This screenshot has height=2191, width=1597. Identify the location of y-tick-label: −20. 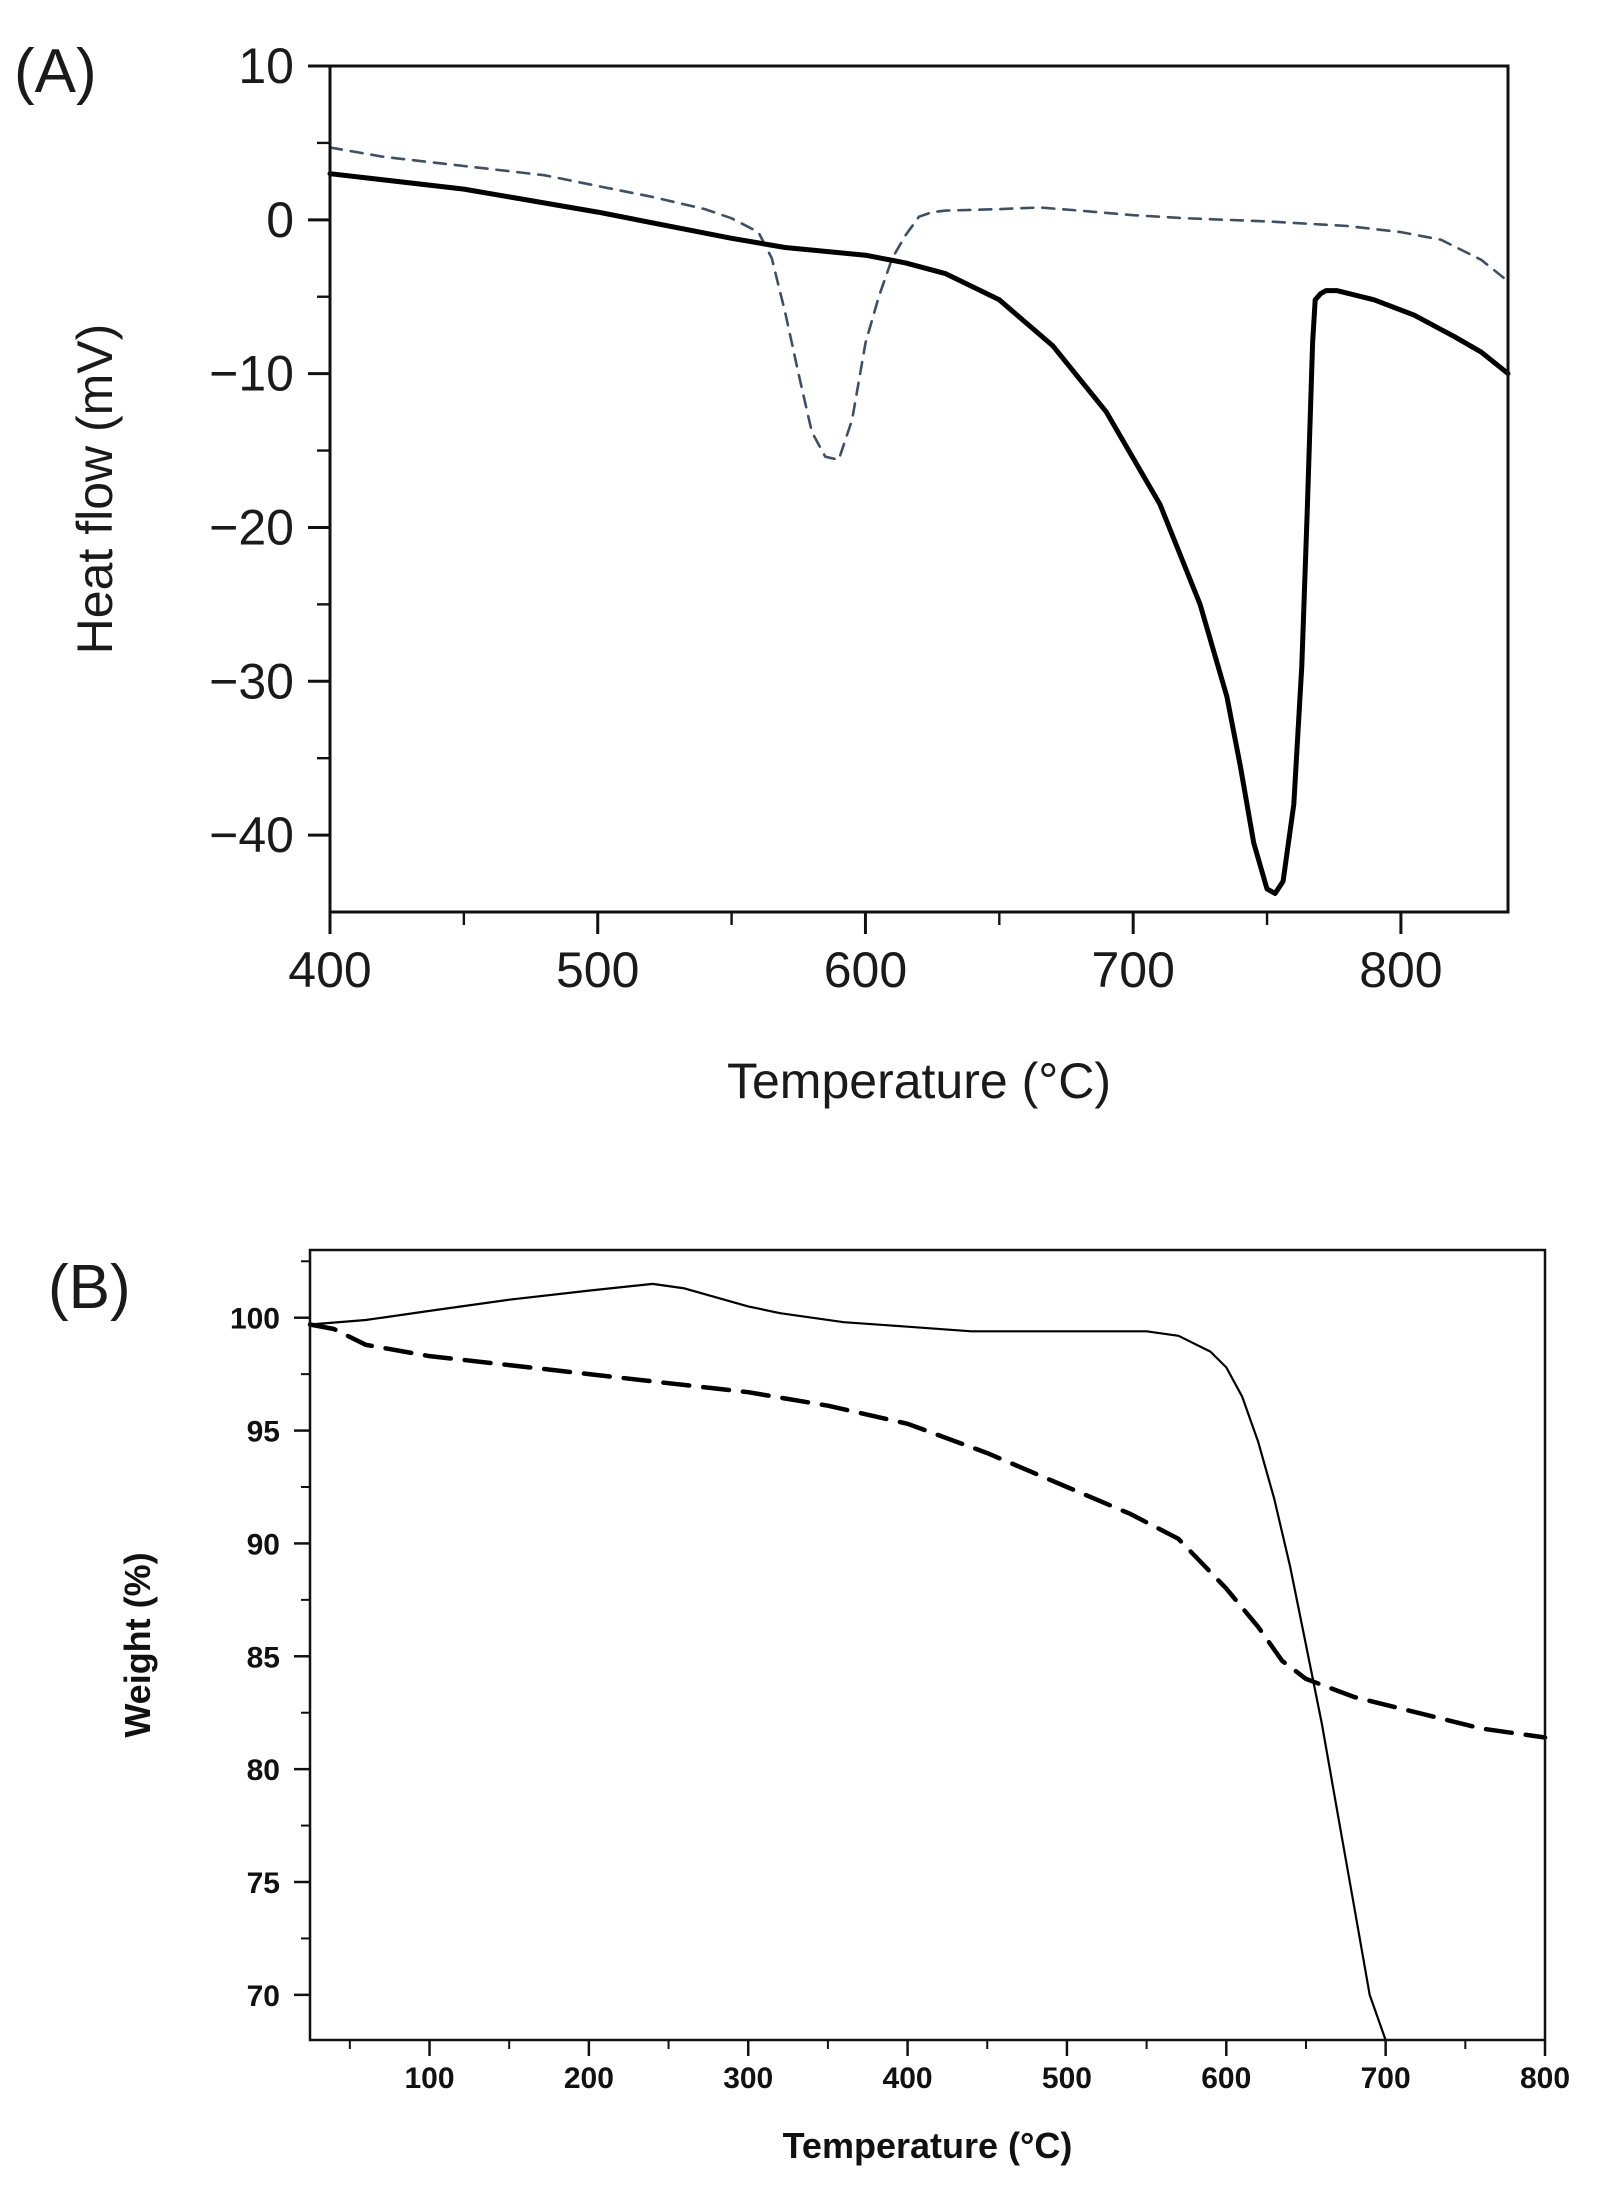
(251, 527).